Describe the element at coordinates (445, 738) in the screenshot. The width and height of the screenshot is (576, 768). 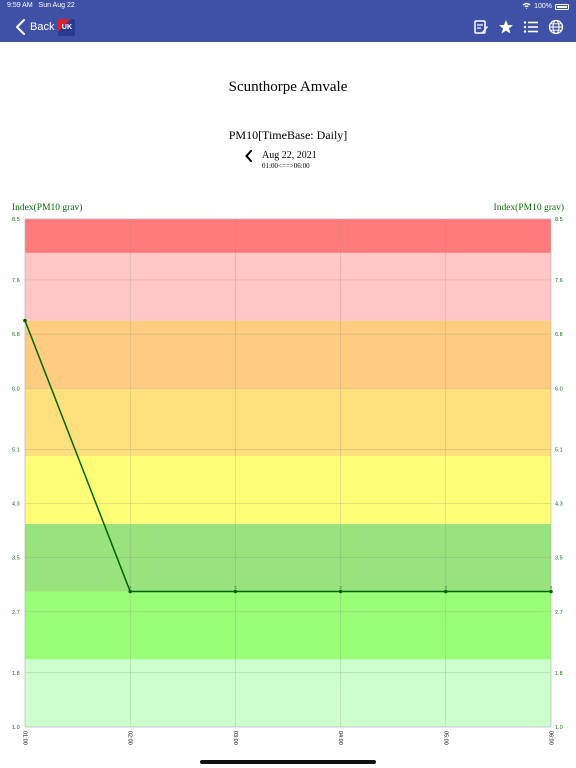
I see `x-tick-label: 05:00` at that location.